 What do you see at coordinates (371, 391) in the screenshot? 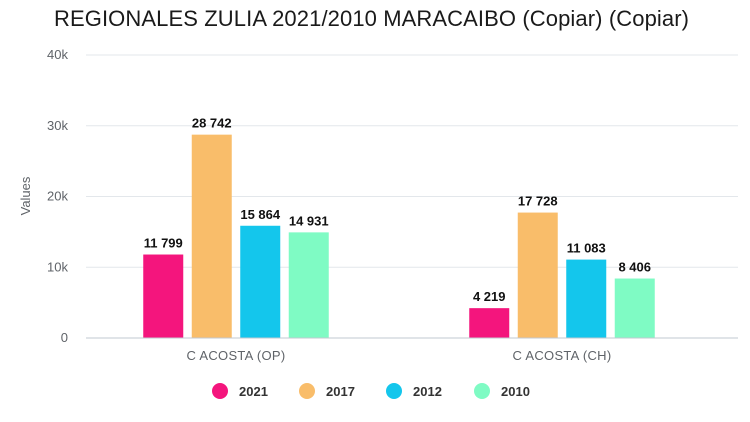
I see `legend: 2021 2017 2012 2010` at bounding box center [371, 391].